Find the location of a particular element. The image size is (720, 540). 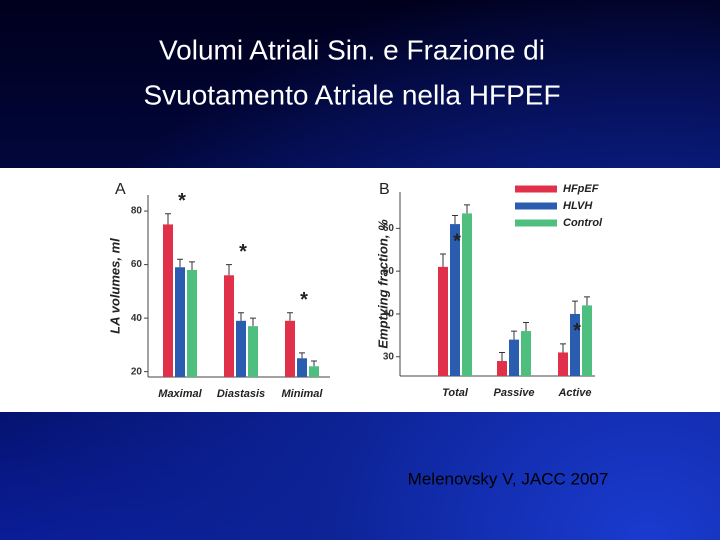

legend-label: HLVH is located at coordinates (578, 206).